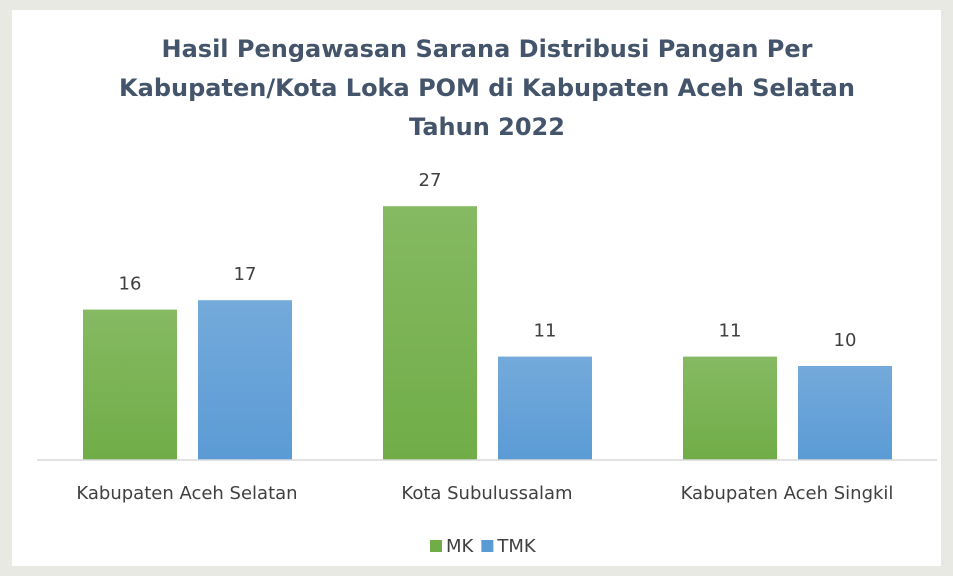  Describe the element at coordinates (845, 340) in the screenshot. I see `data-label: 10` at that location.